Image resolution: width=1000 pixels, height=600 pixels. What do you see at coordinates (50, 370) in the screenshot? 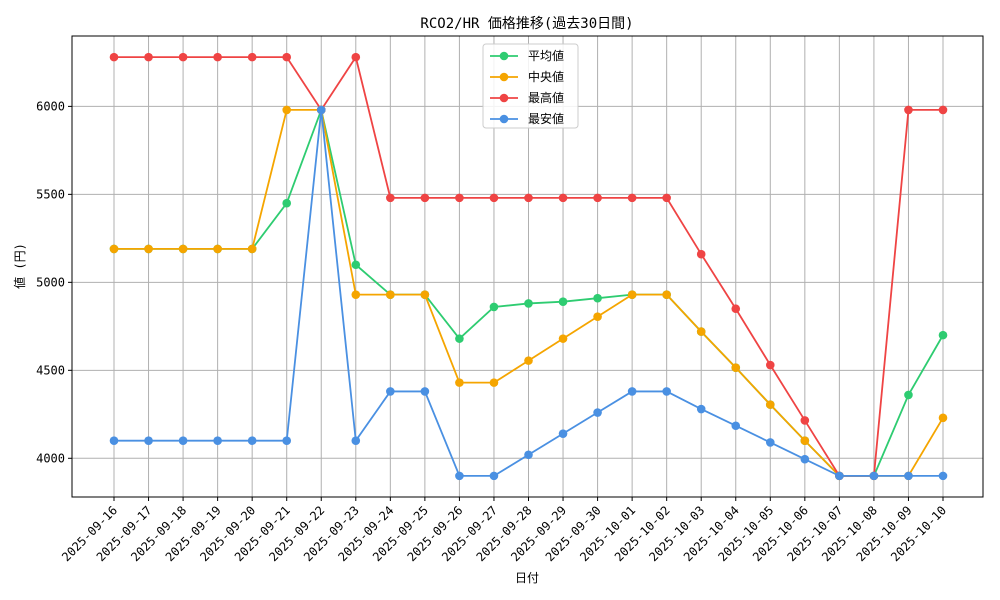
I see `y-tick-label: 4500` at bounding box center [50, 370].